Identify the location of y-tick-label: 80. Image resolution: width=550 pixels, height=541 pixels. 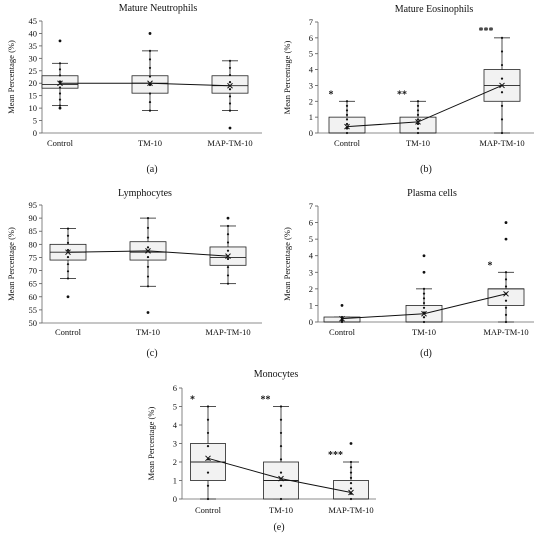
(33, 244).